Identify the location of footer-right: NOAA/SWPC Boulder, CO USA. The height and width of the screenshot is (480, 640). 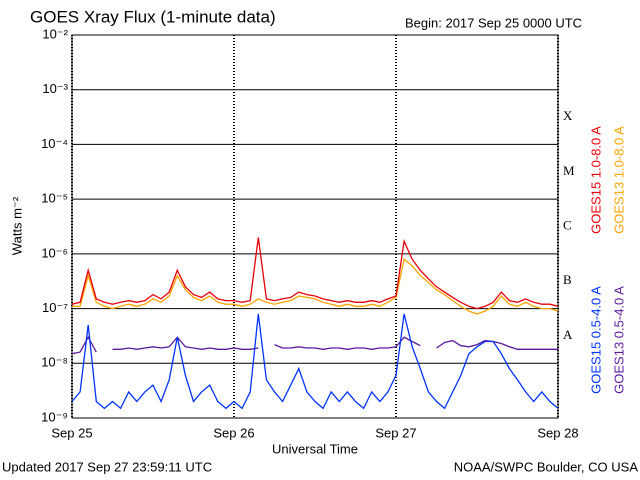
(546, 466).